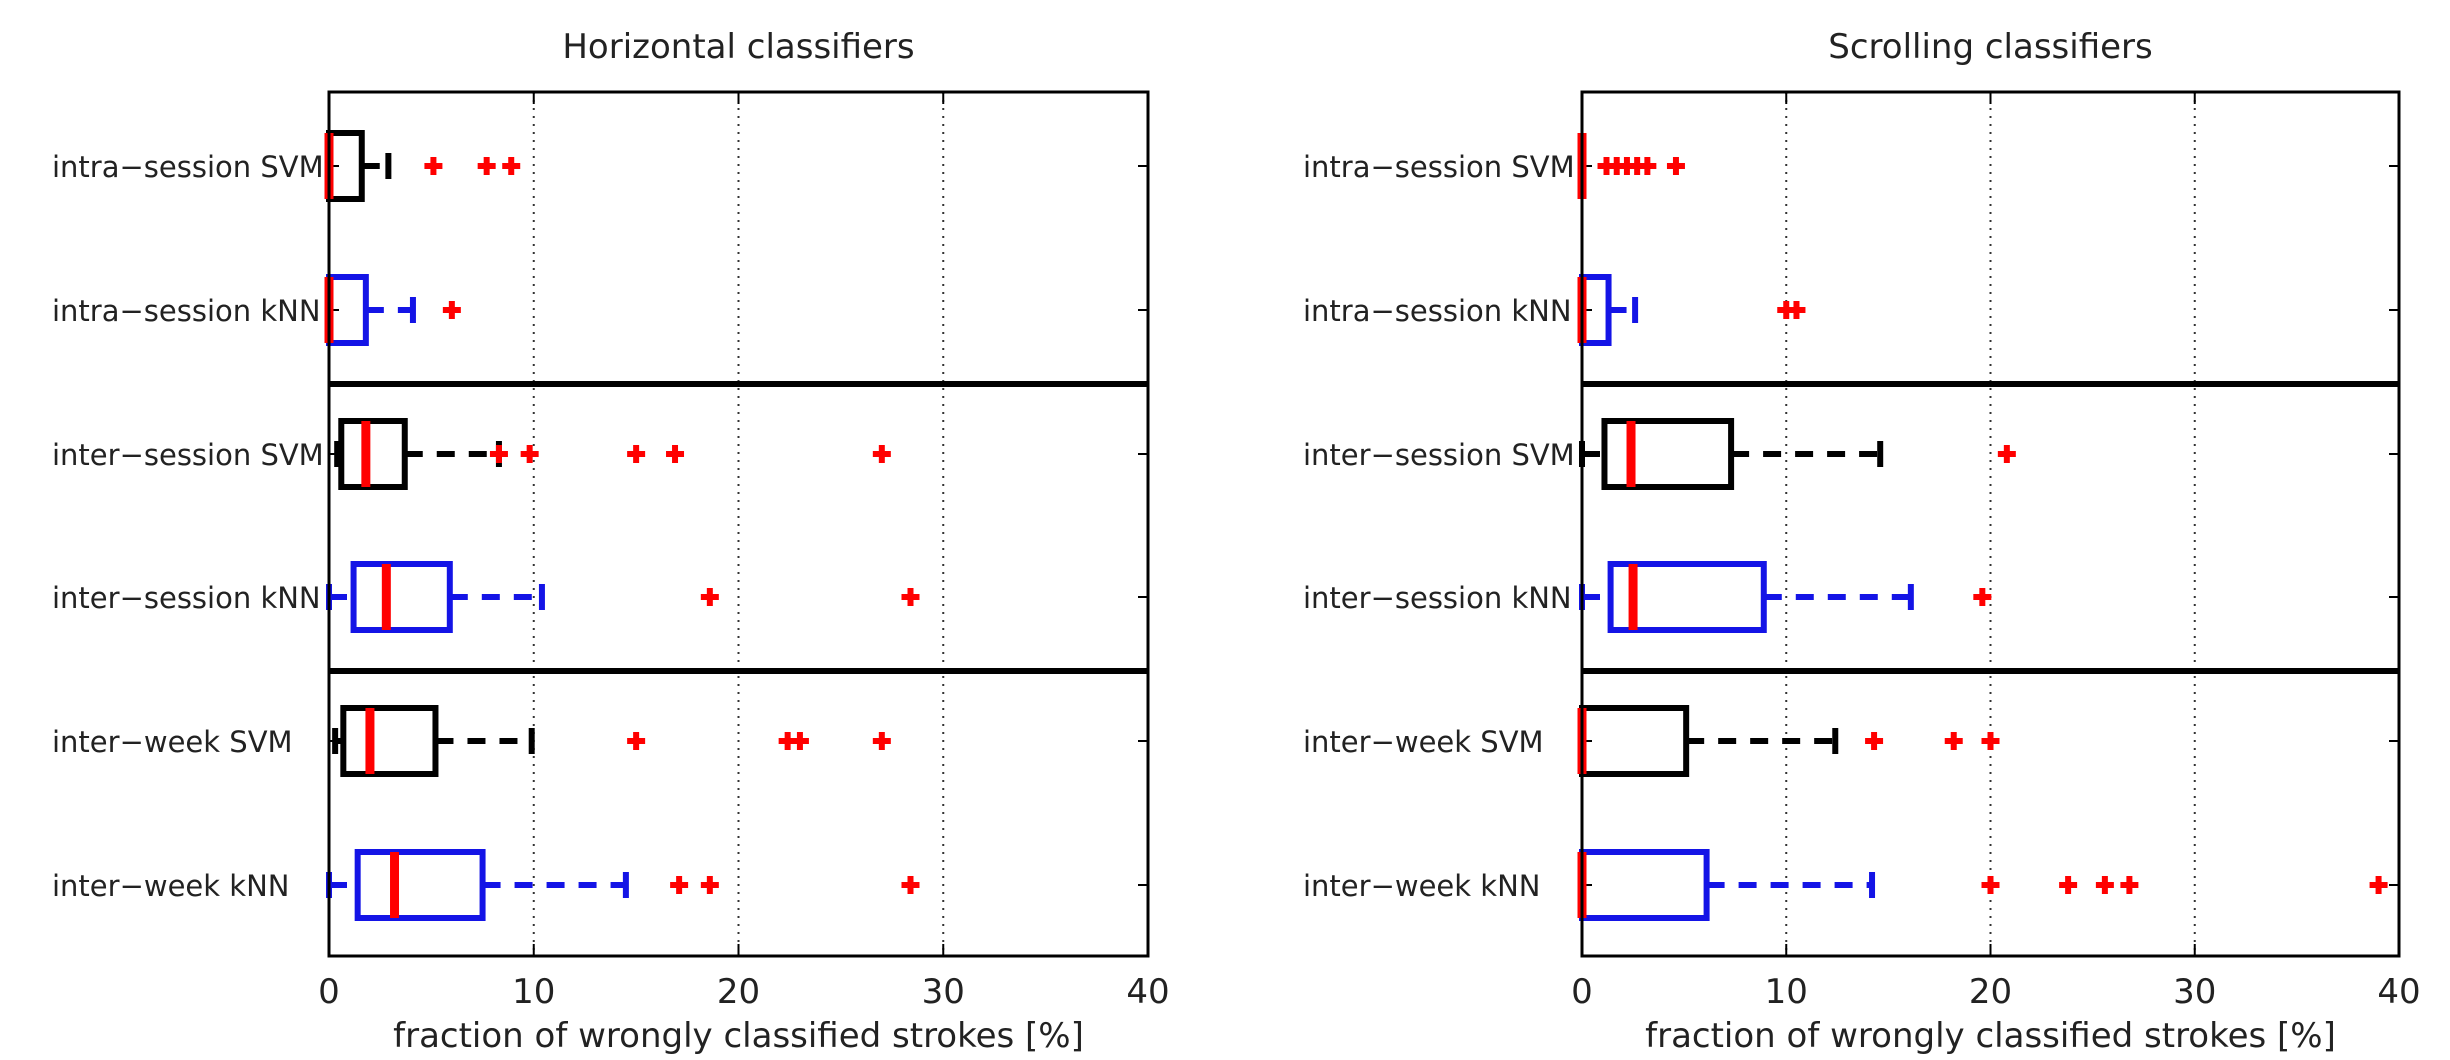  Describe the element at coordinates (738, 47) in the screenshot. I see `chart-title: Horizontal classifiers` at that location.